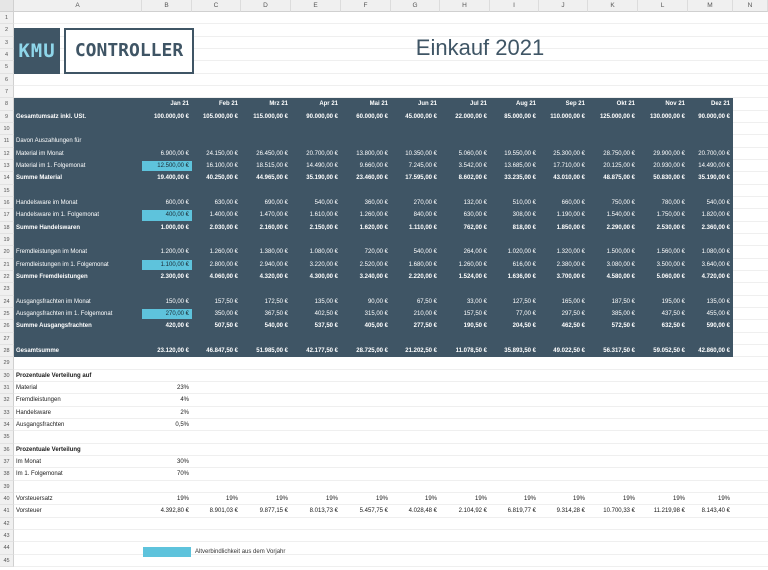 The height and width of the screenshot is (570, 768). I want to click on row-header-42: 42, so click(7, 523).